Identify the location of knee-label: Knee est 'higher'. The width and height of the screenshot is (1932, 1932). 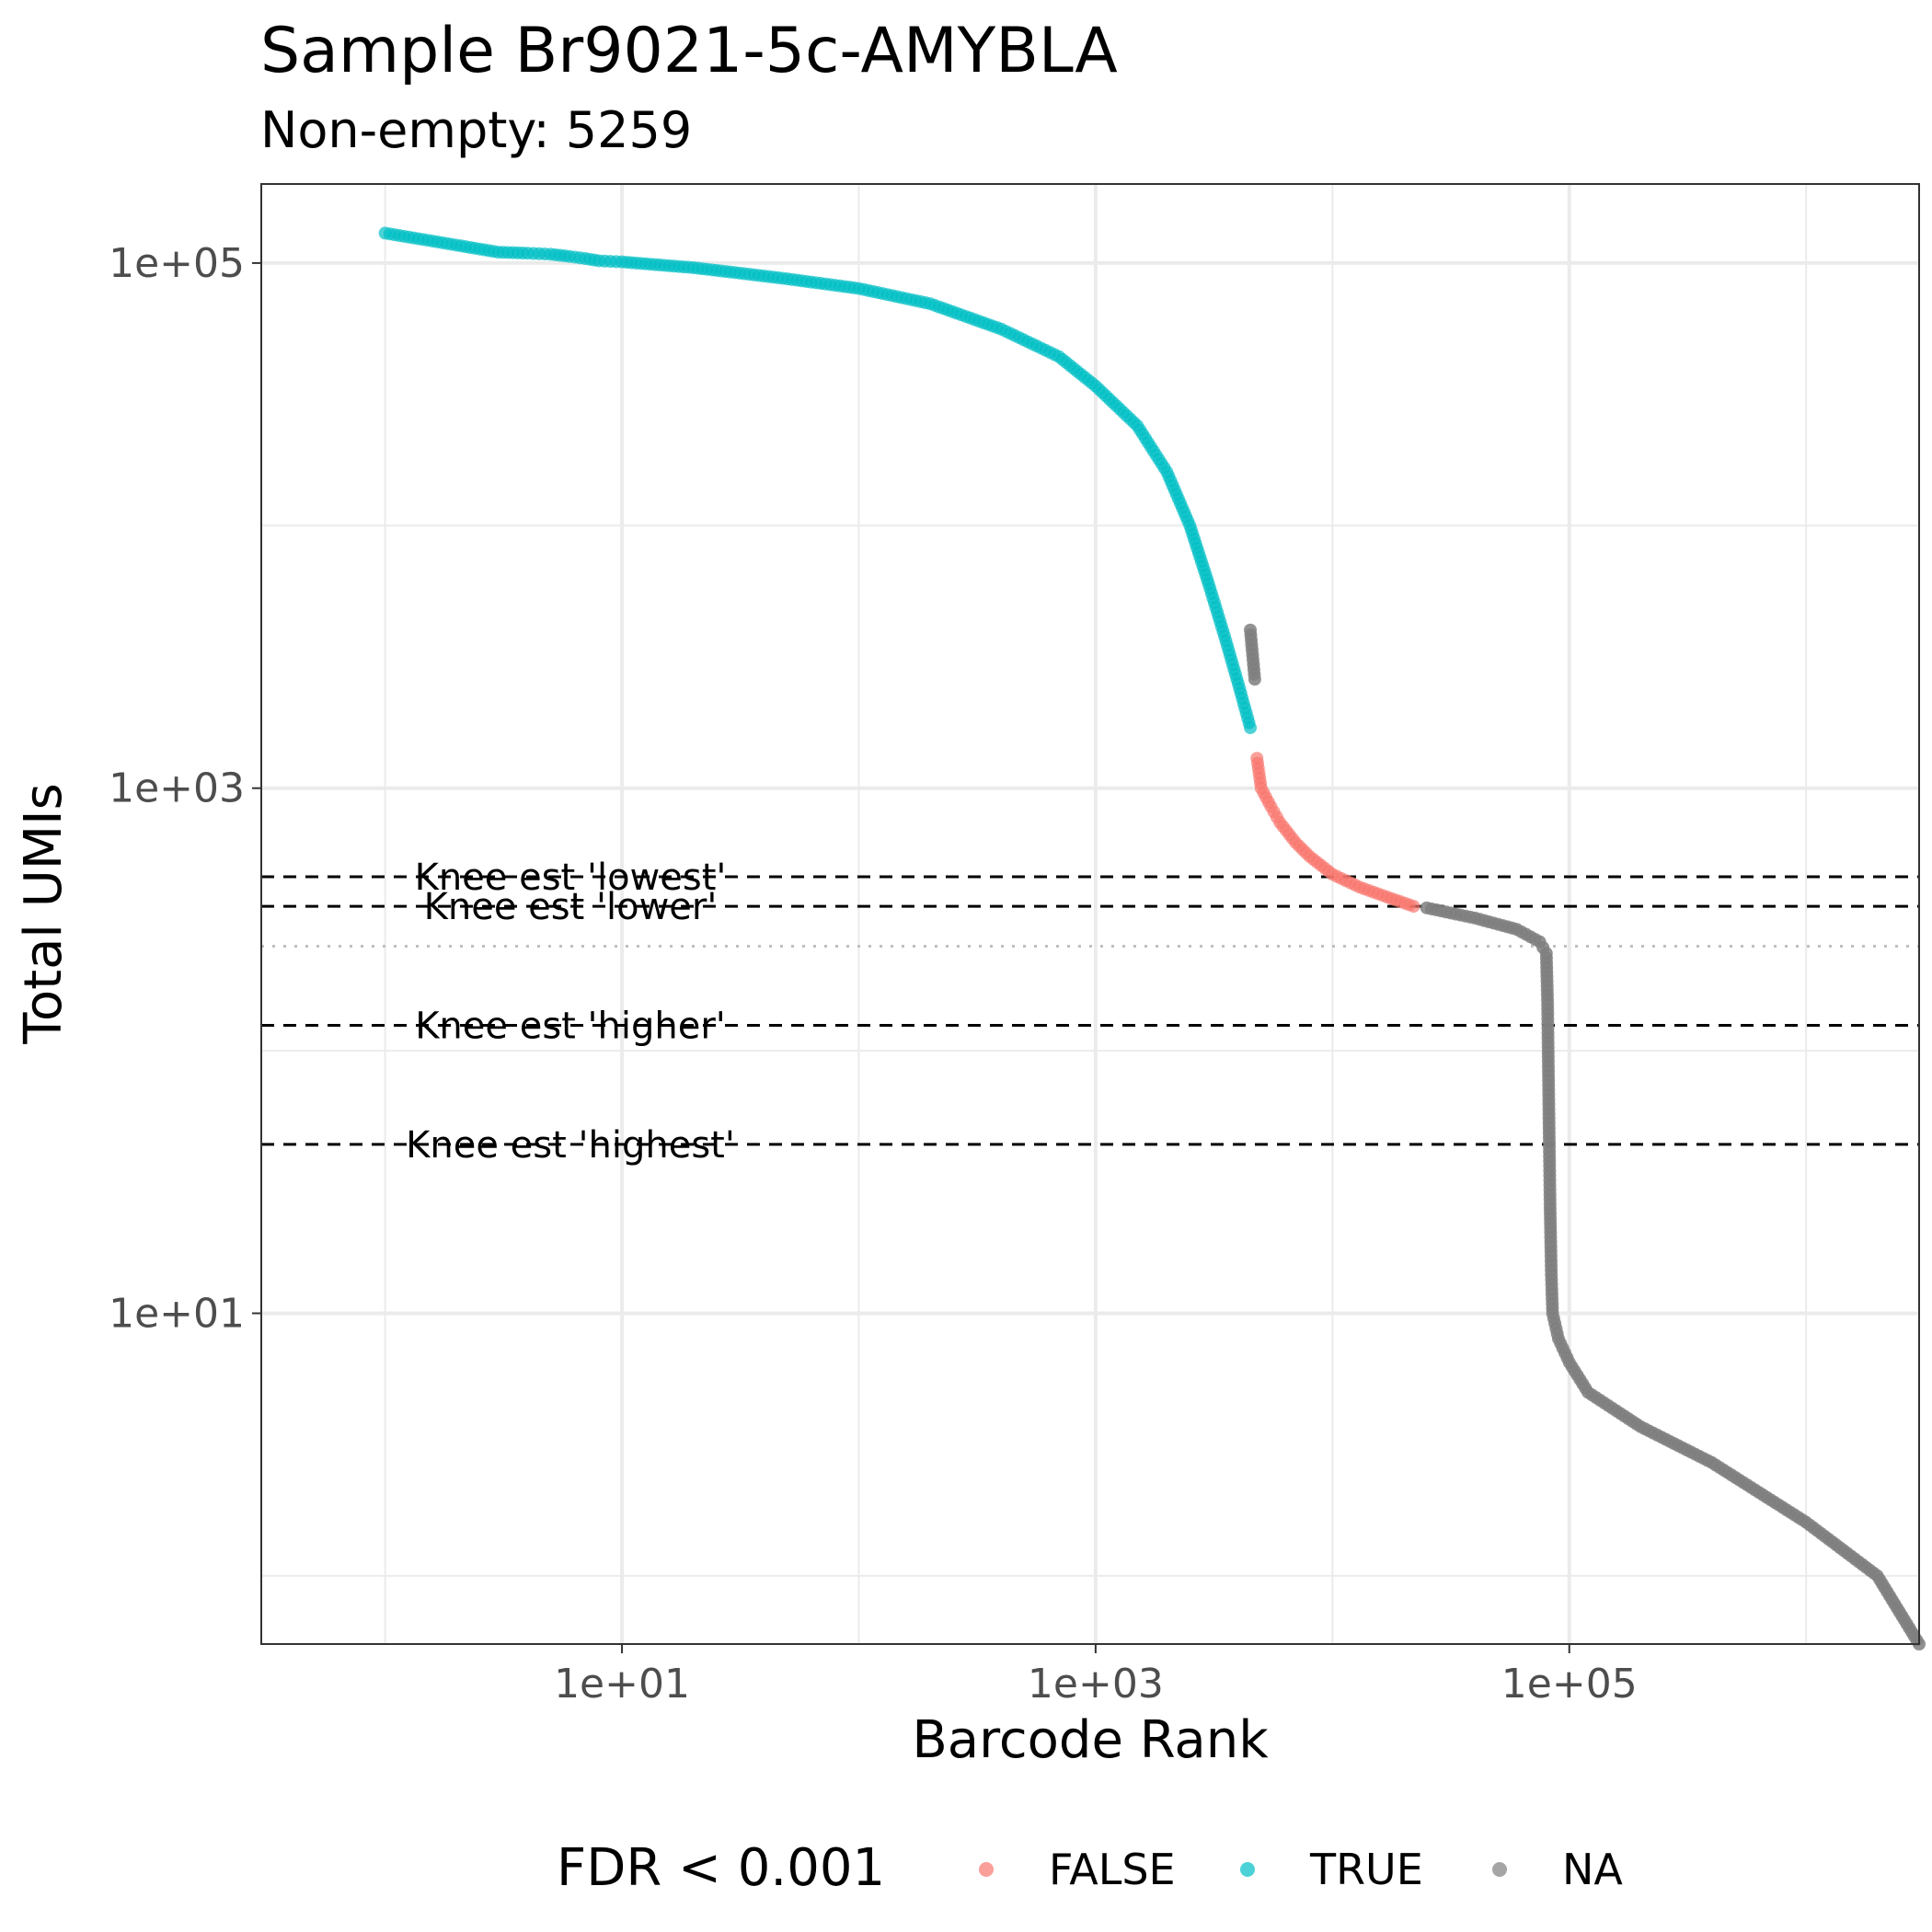
(570, 1026).